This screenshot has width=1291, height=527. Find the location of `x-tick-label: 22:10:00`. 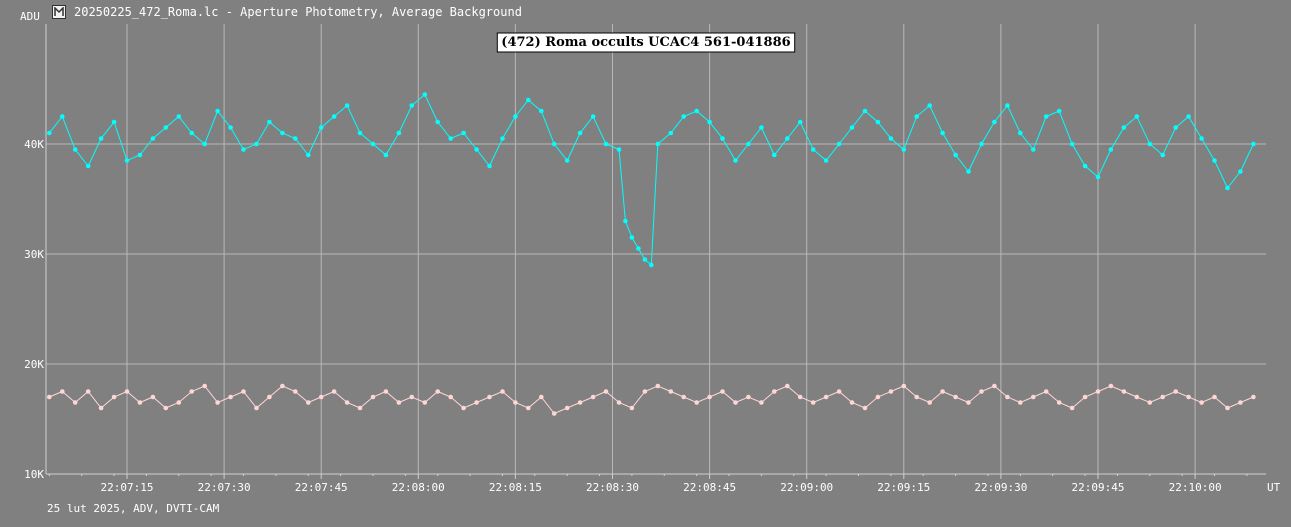

x-tick-label: 22:10:00 is located at coordinates (1195, 487).